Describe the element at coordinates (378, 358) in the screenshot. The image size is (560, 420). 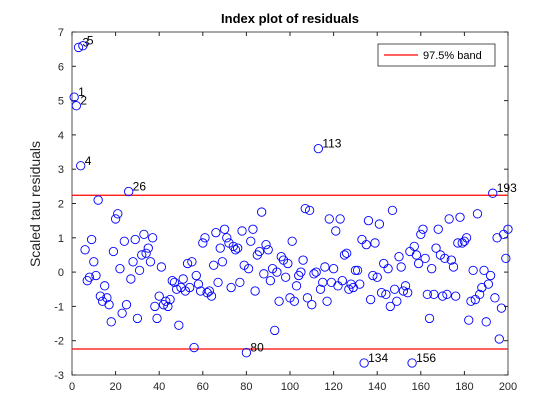
I see `point-annotation: 134` at that location.